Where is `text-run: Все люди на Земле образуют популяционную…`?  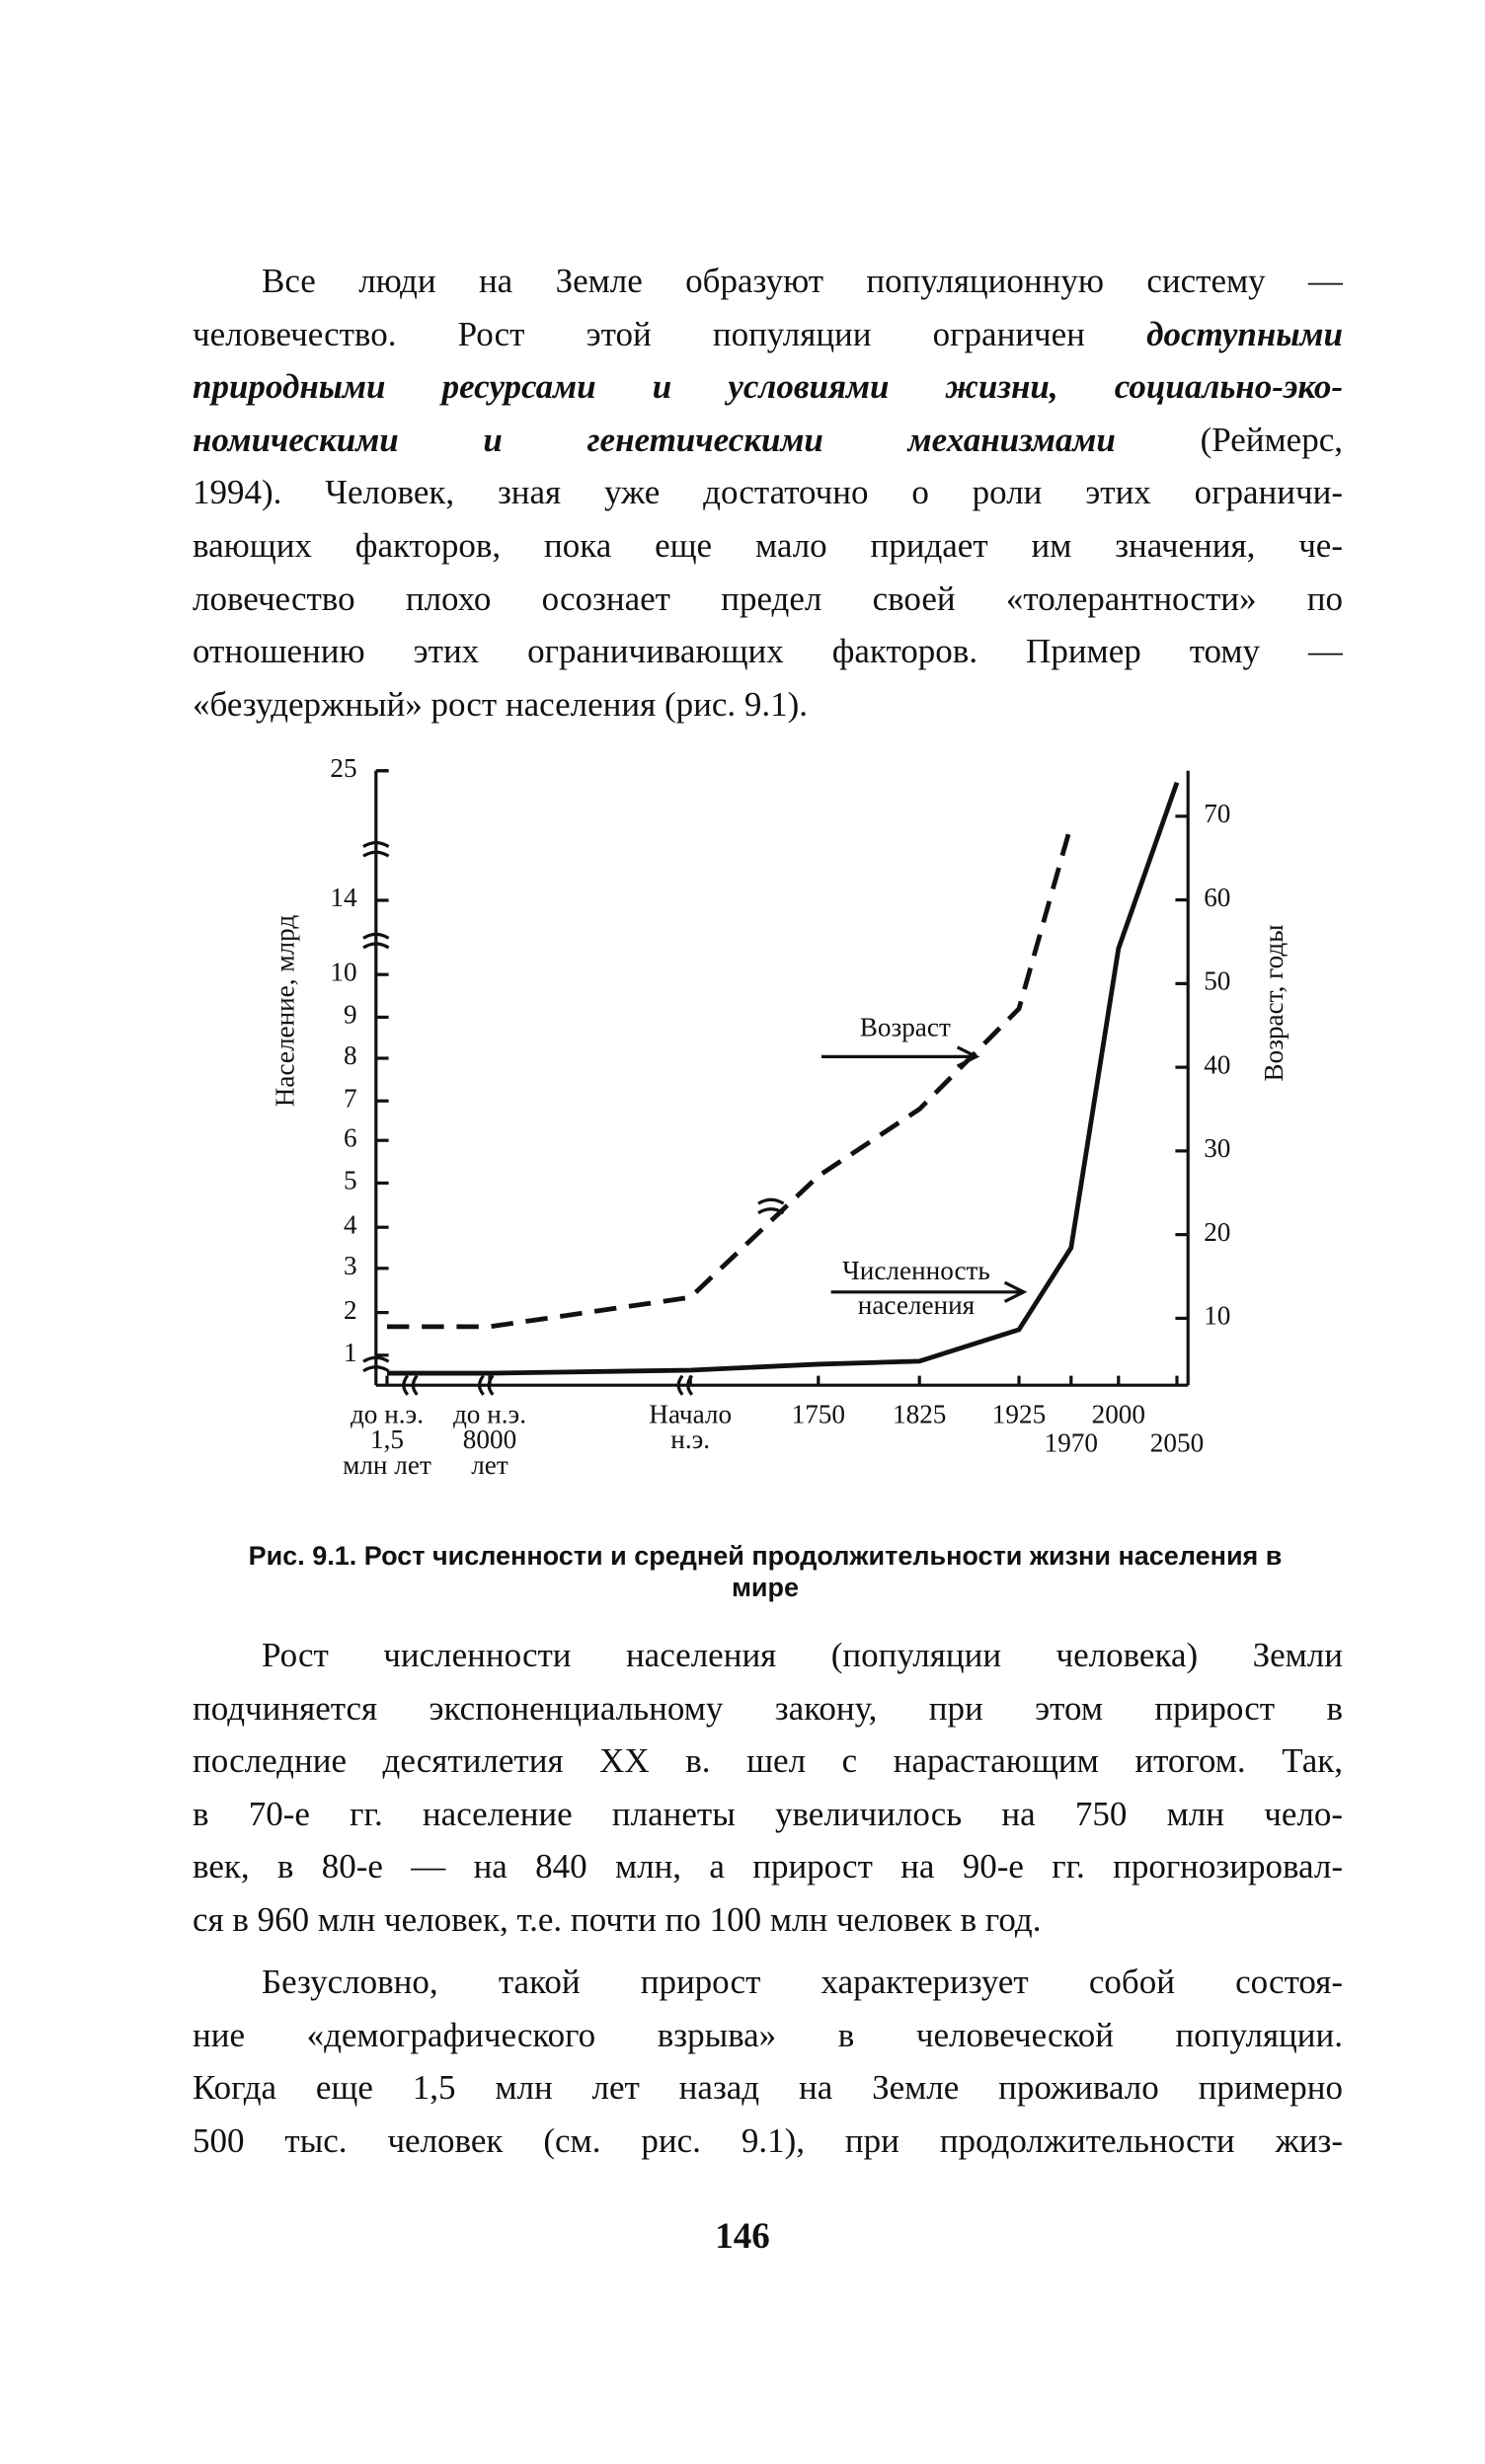 text-run: Все люди на Земле образуют популяционную… is located at coordinates (802, 281).